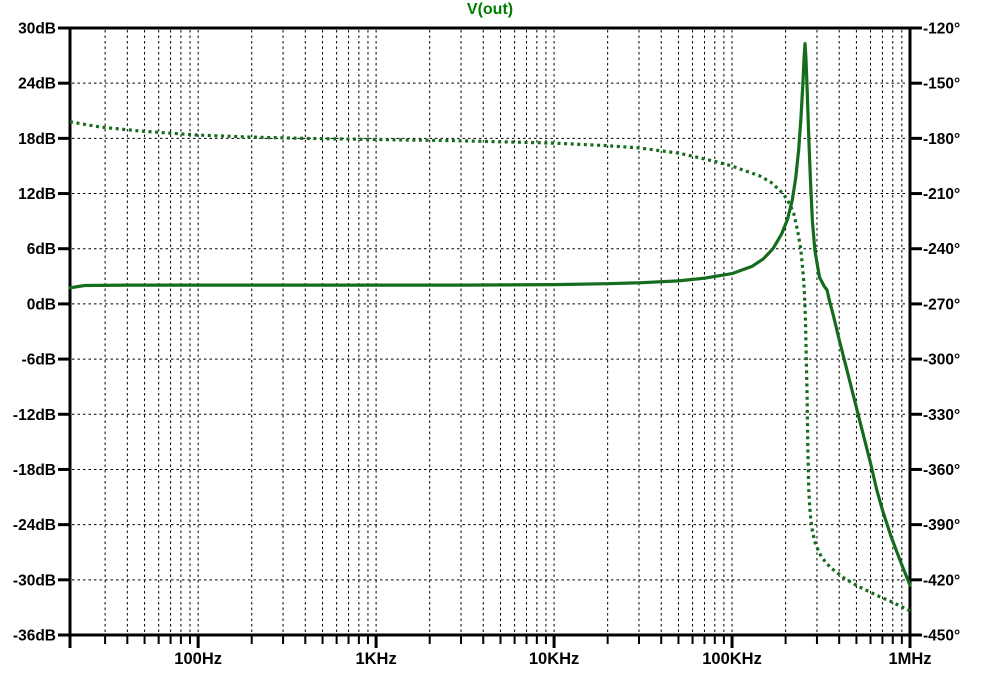 The width and height of the screenshot is (985, 677). Describe the element at coordinates (34, 415) in the screenshot. I see `left-axis-tick-label: -12dB` at that location.